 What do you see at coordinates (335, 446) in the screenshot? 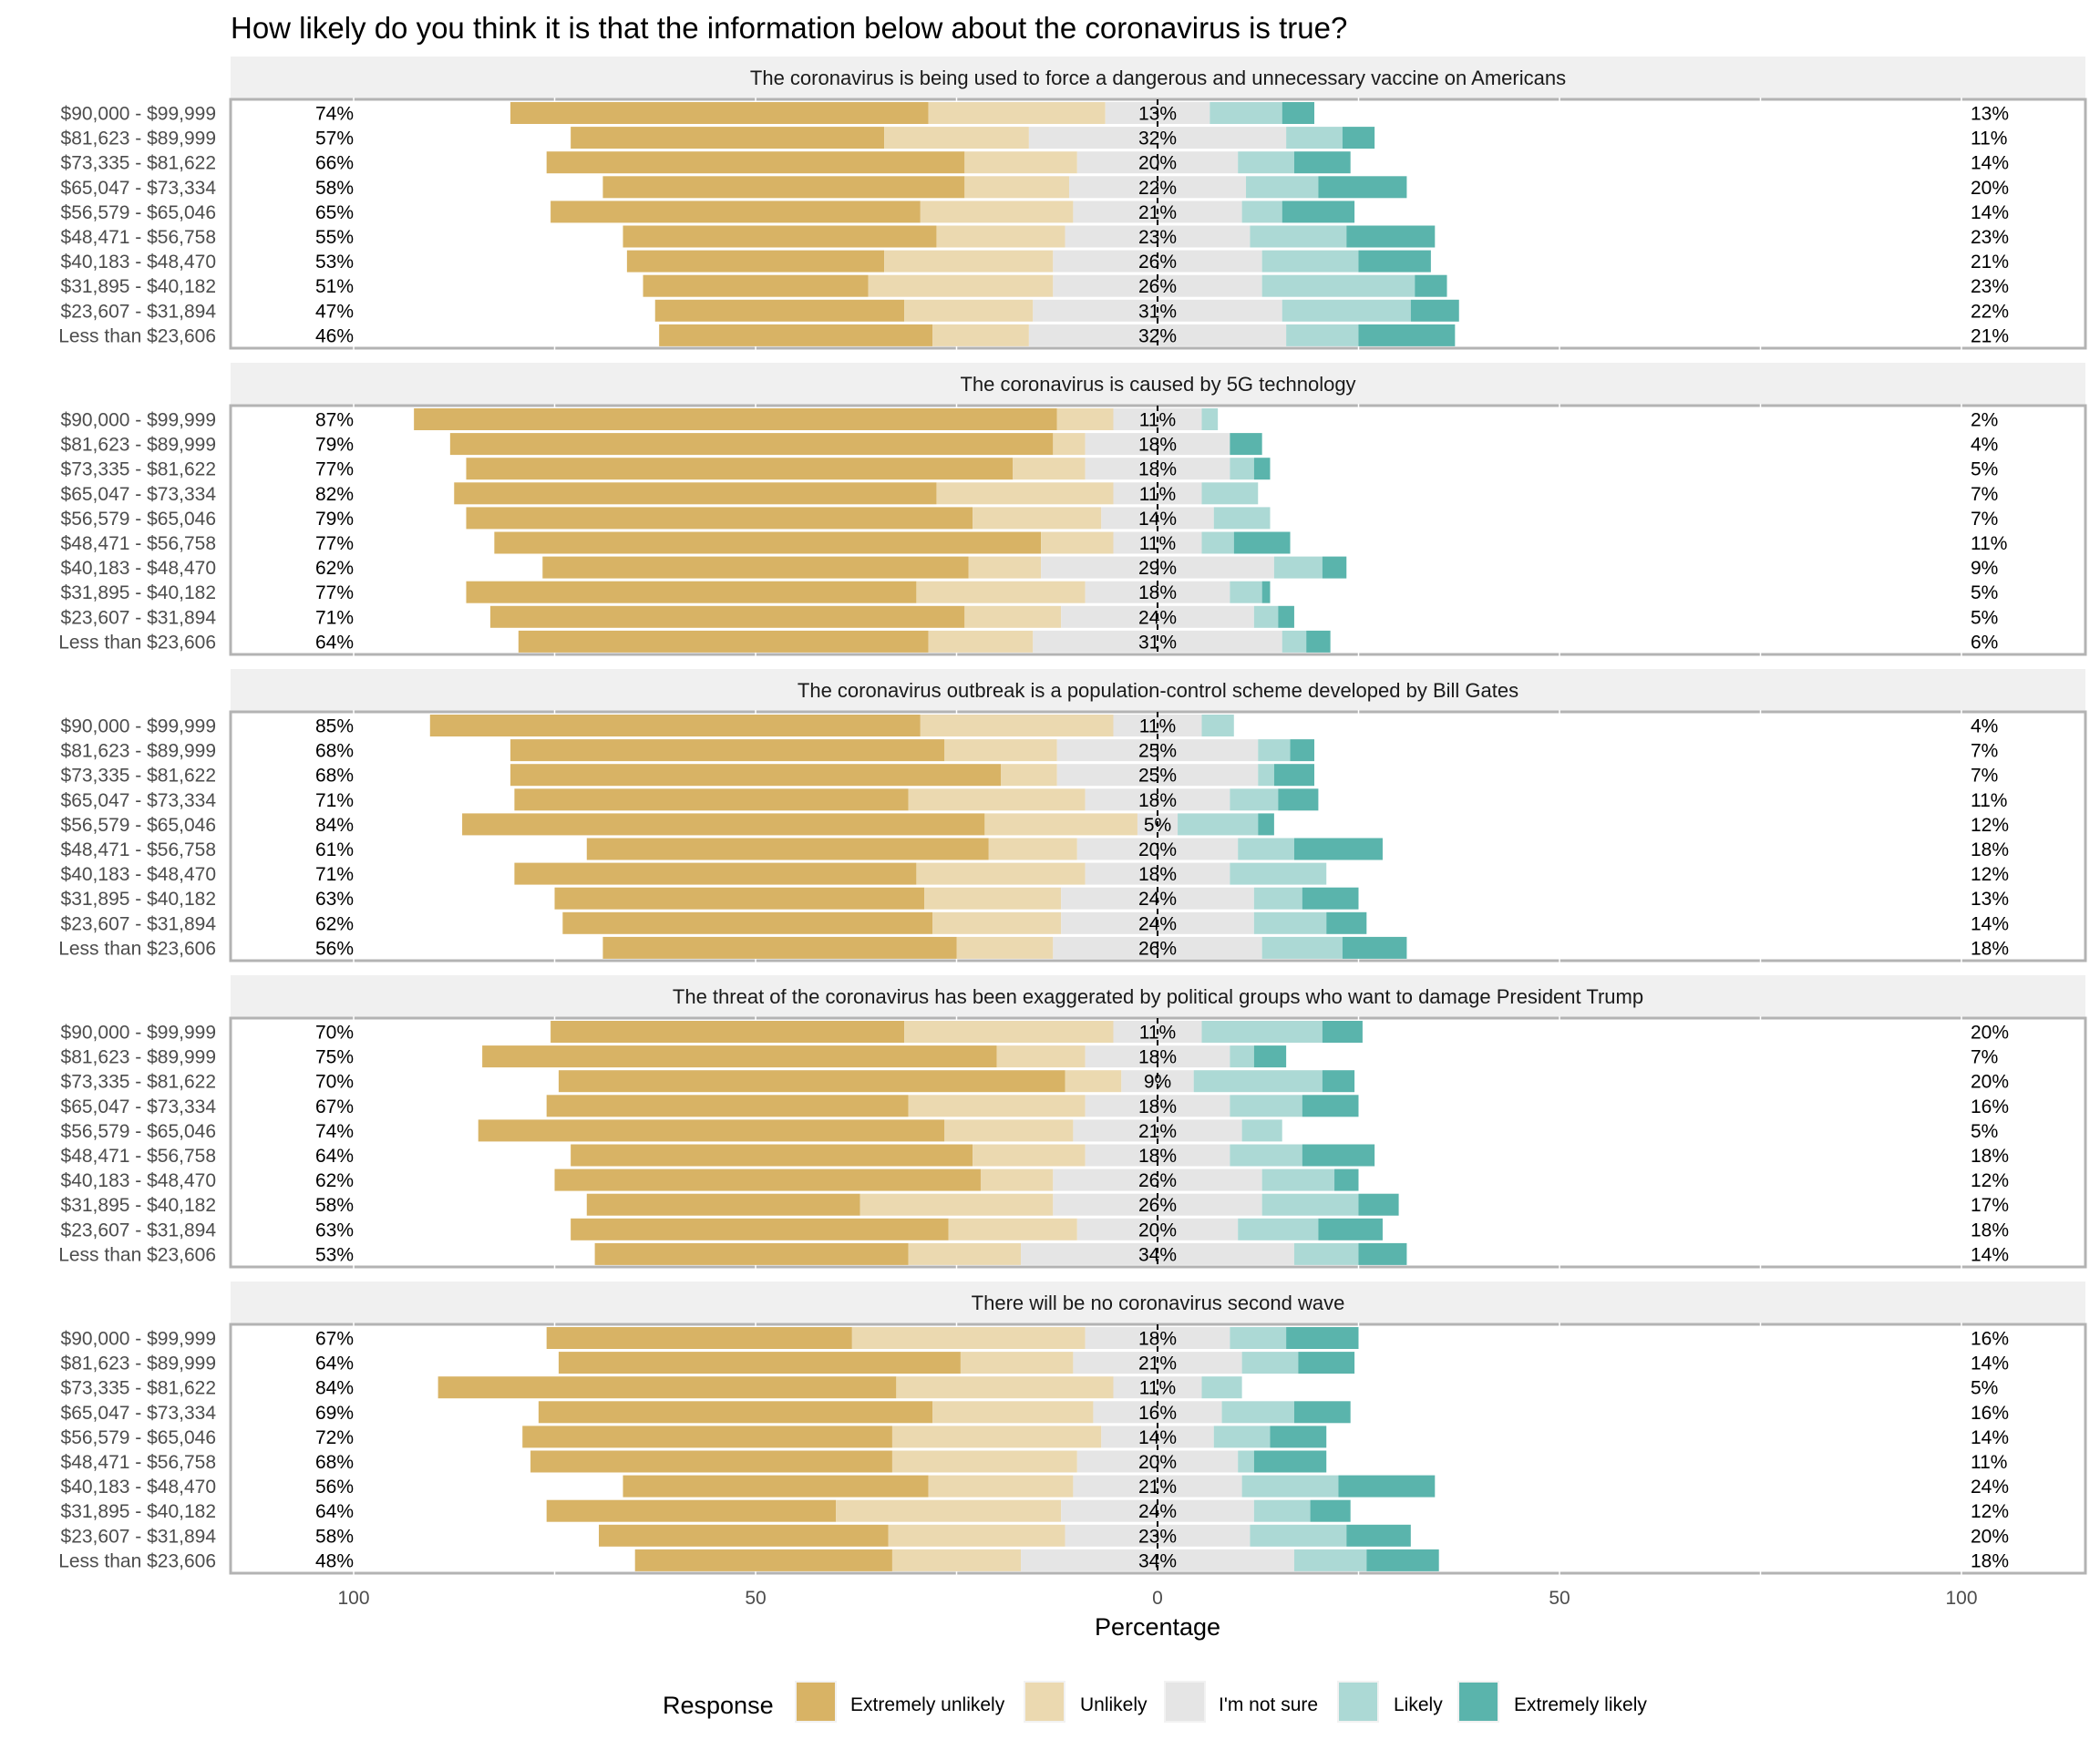
I see `left-percent-label: 79%` at bounding box center [335, 446].